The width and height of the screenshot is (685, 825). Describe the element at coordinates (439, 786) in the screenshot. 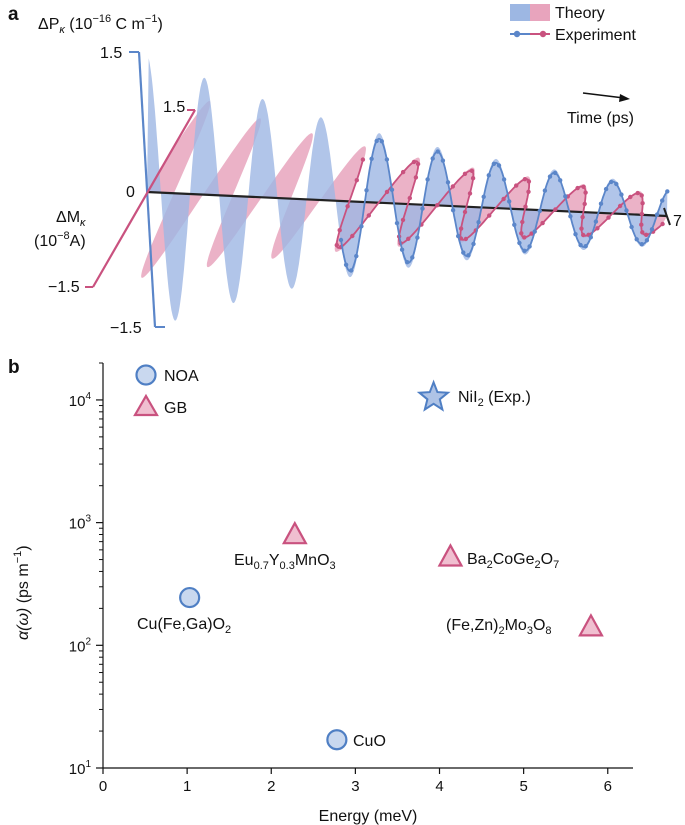

I see `x-tick-label: 4` at that location.